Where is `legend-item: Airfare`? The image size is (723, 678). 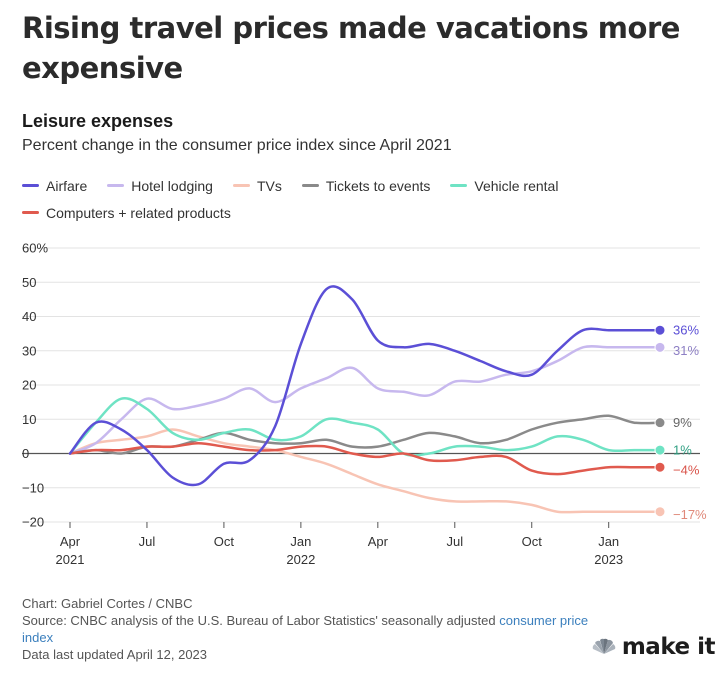
legend-item: Airfare is located at coordinates (54, 185).